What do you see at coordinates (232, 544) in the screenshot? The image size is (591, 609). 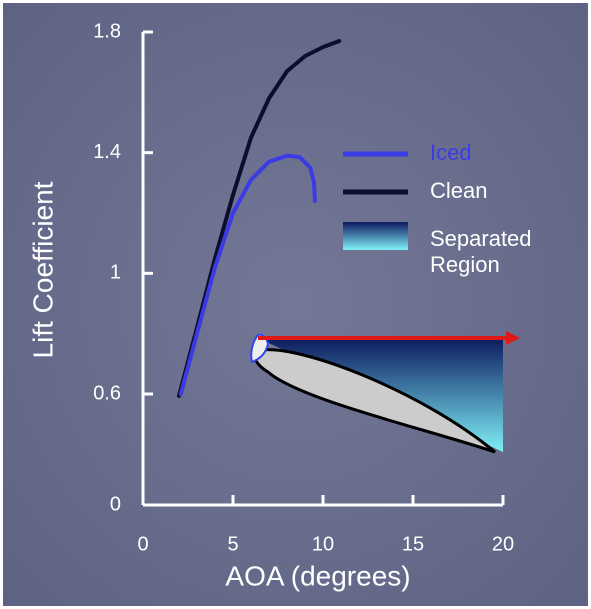 I see `x-tick-label: 5` at bounding box center [232, 544].